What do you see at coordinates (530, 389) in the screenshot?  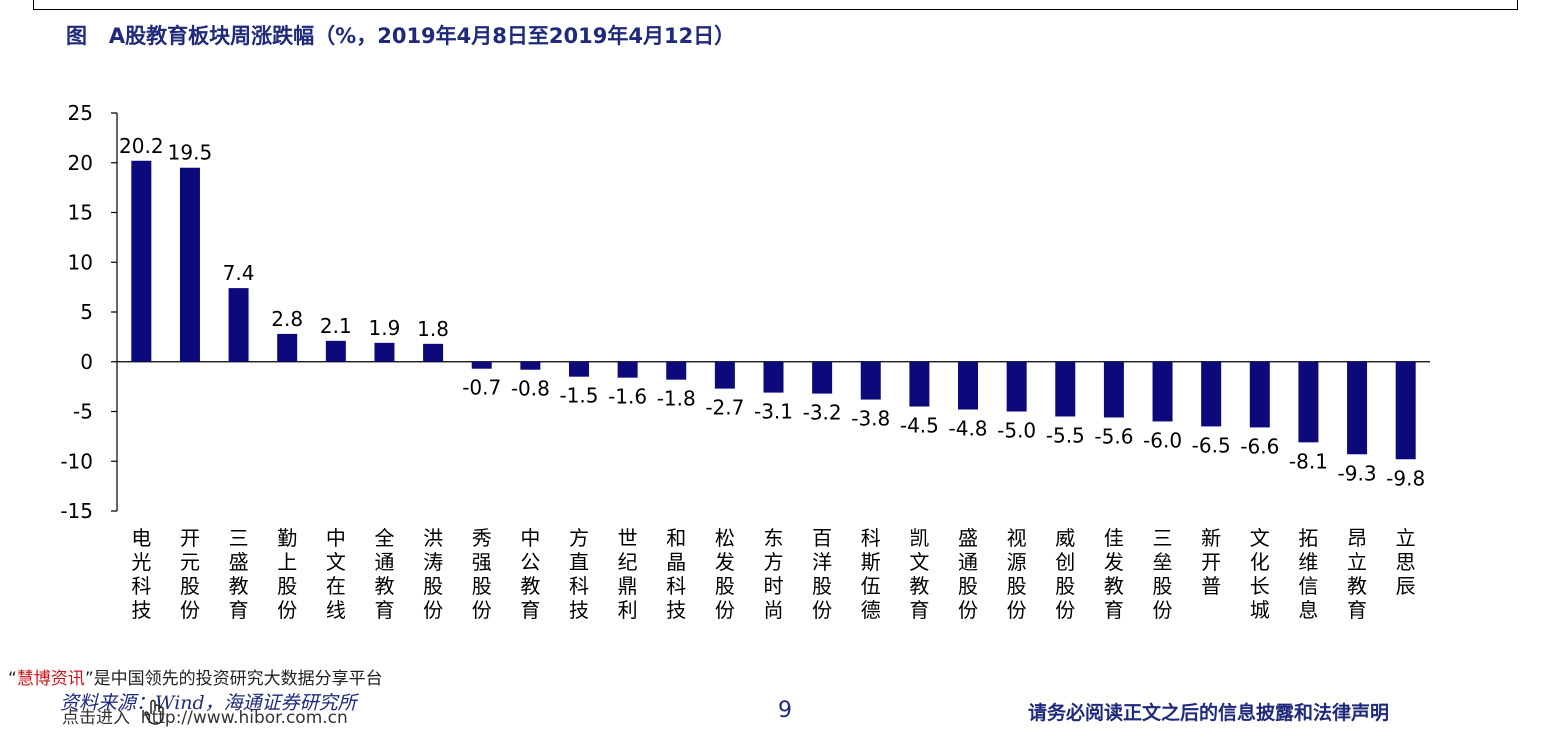 I see `data-label: -0.8` at bounding box center [530, 389].